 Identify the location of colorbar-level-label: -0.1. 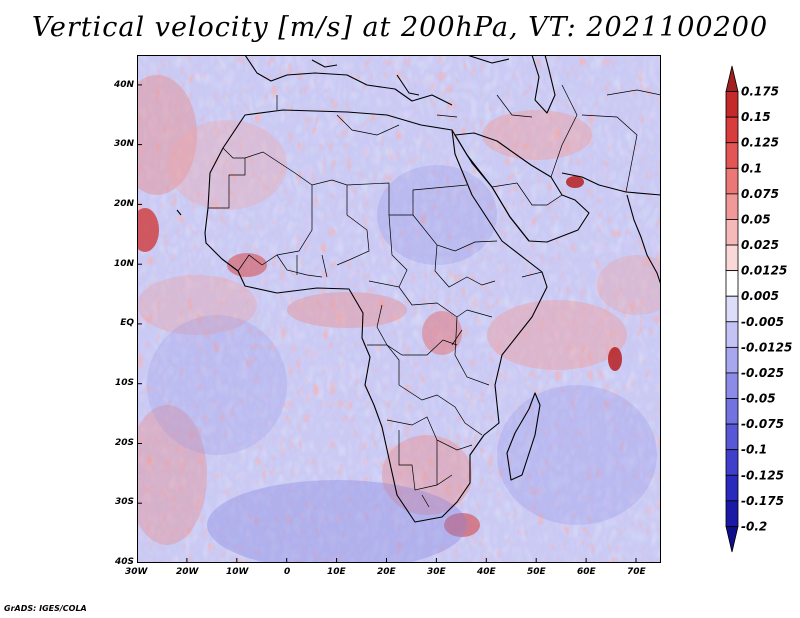
(754, 450).